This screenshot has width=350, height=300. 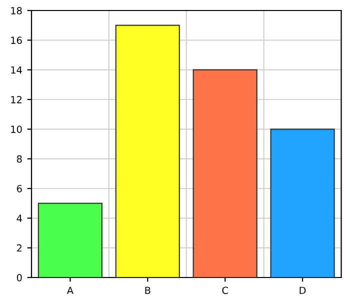 What do you see at coordinates (16, 40) in the screenshot?
I see `y-tick-label: 16` at bounding box center [16, 40].